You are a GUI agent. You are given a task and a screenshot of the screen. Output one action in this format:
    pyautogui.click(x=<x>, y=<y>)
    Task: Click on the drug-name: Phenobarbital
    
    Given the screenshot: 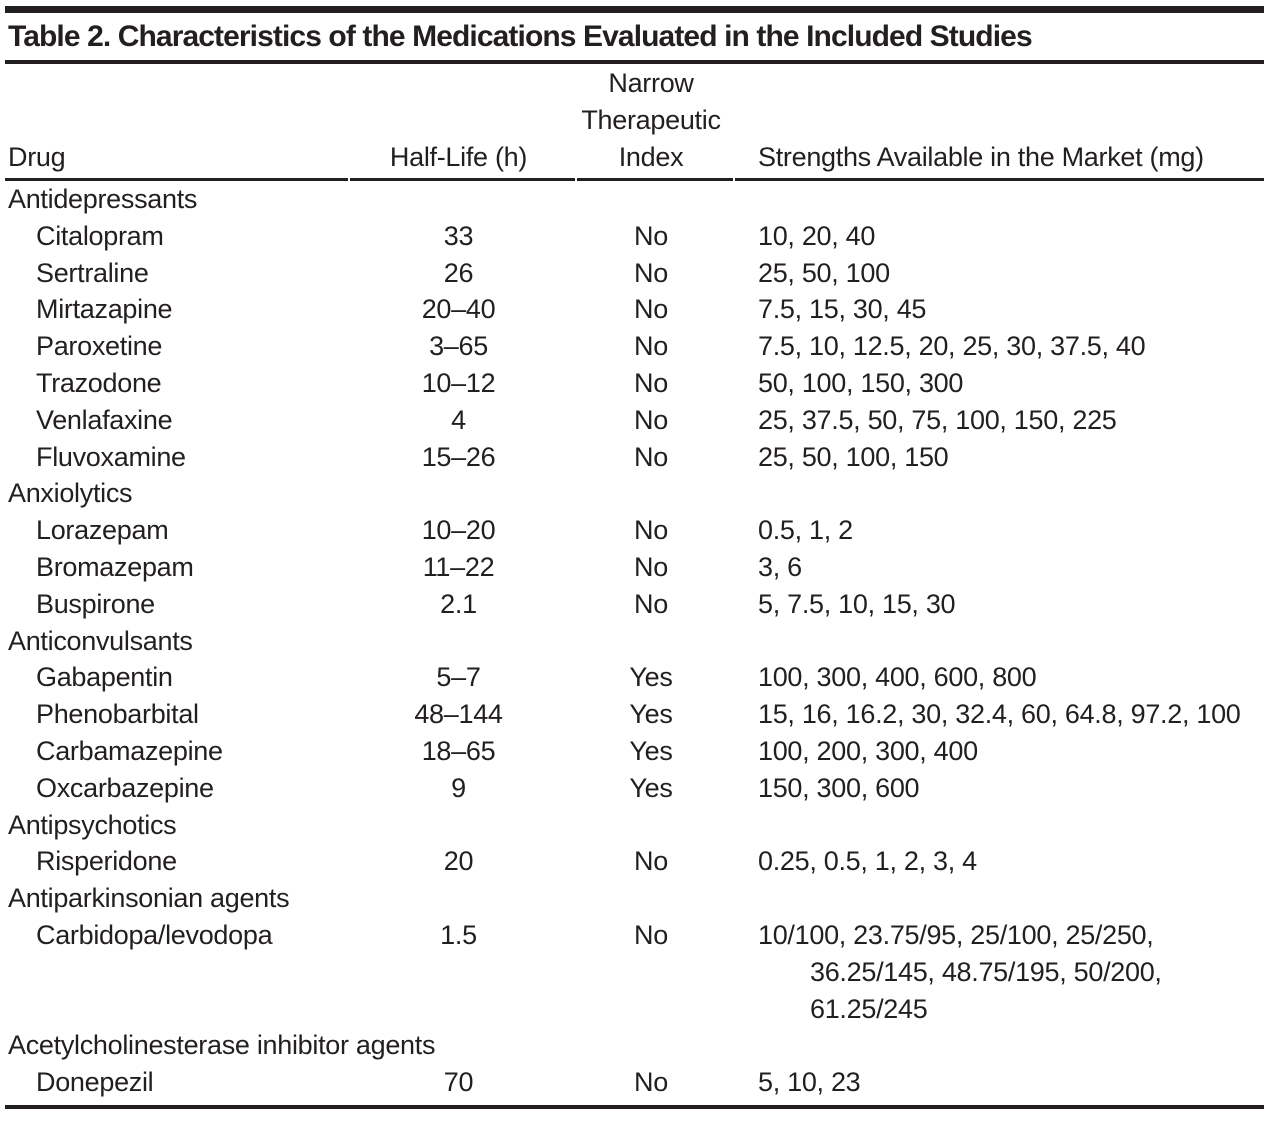 What is the action you would take?
    pyautogui.click(x=117, y=714)
    